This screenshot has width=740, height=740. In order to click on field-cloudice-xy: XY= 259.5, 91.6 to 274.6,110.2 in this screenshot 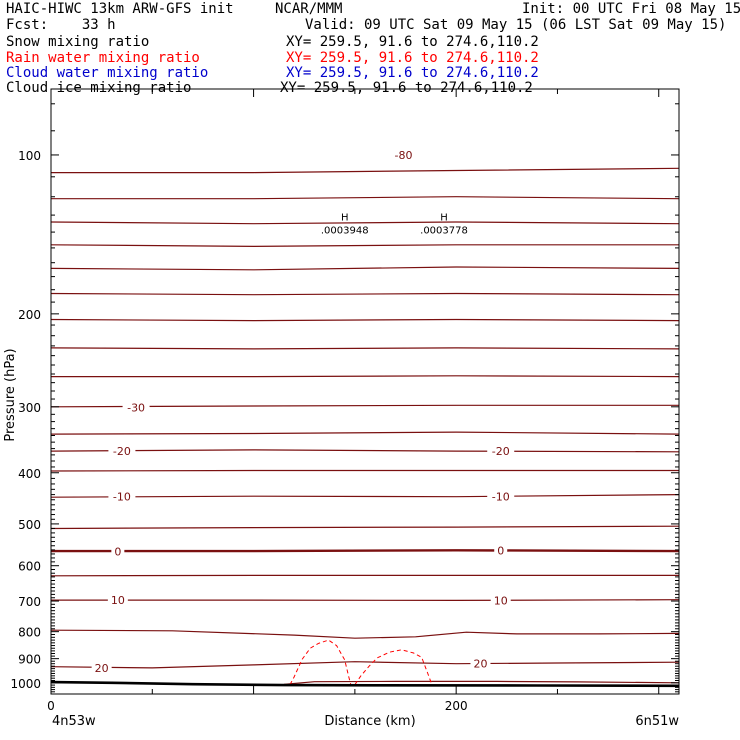, I will do `click(406, 88)`.